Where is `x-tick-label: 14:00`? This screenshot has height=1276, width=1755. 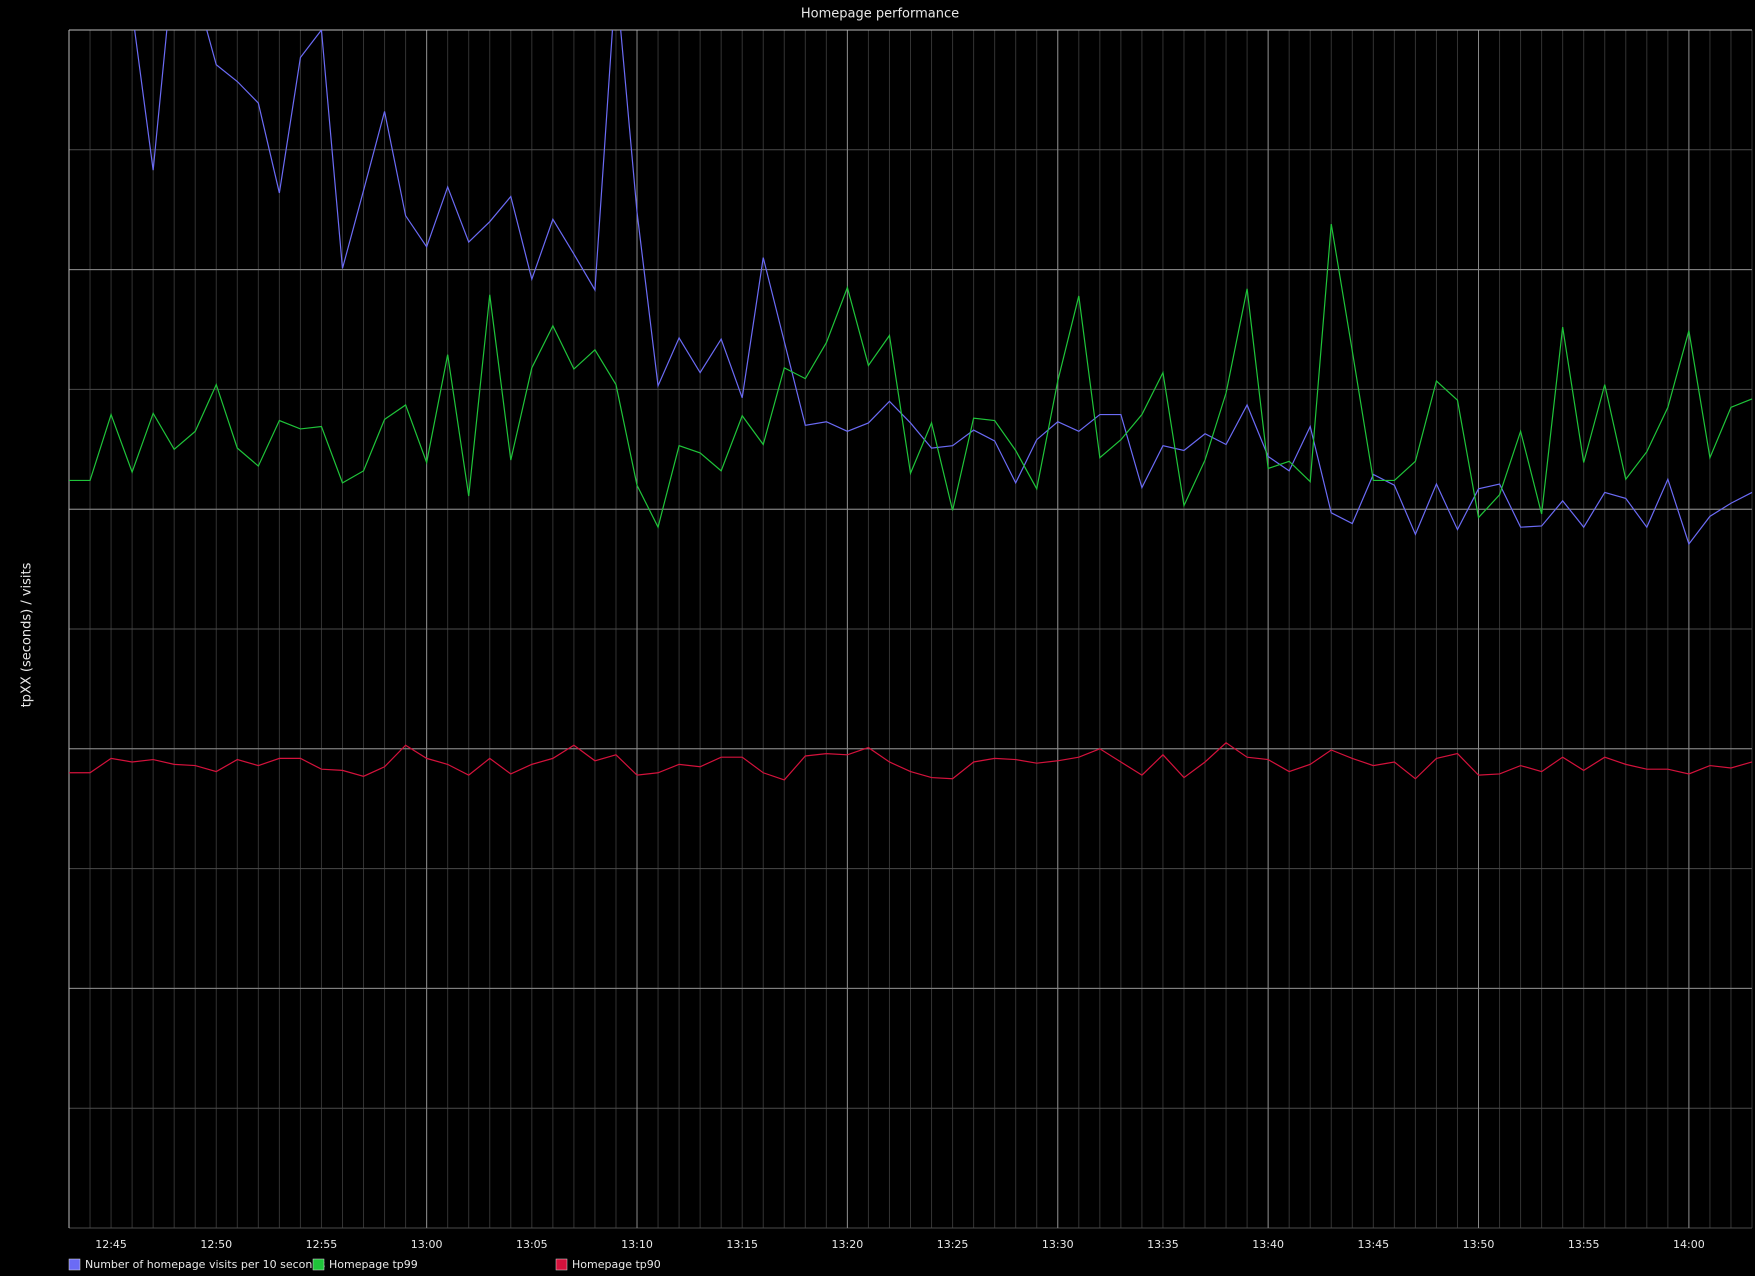
x-tick-label: 14:00 is located at coordinates (1689, 1244).